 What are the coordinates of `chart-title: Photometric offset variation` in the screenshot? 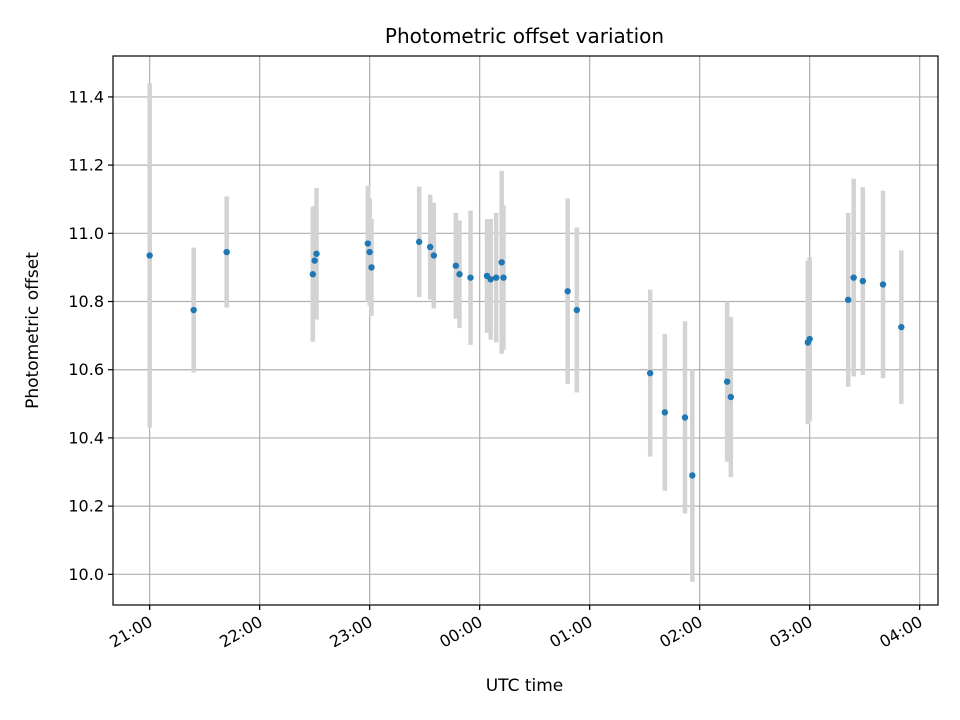 It's located at (524, 36).